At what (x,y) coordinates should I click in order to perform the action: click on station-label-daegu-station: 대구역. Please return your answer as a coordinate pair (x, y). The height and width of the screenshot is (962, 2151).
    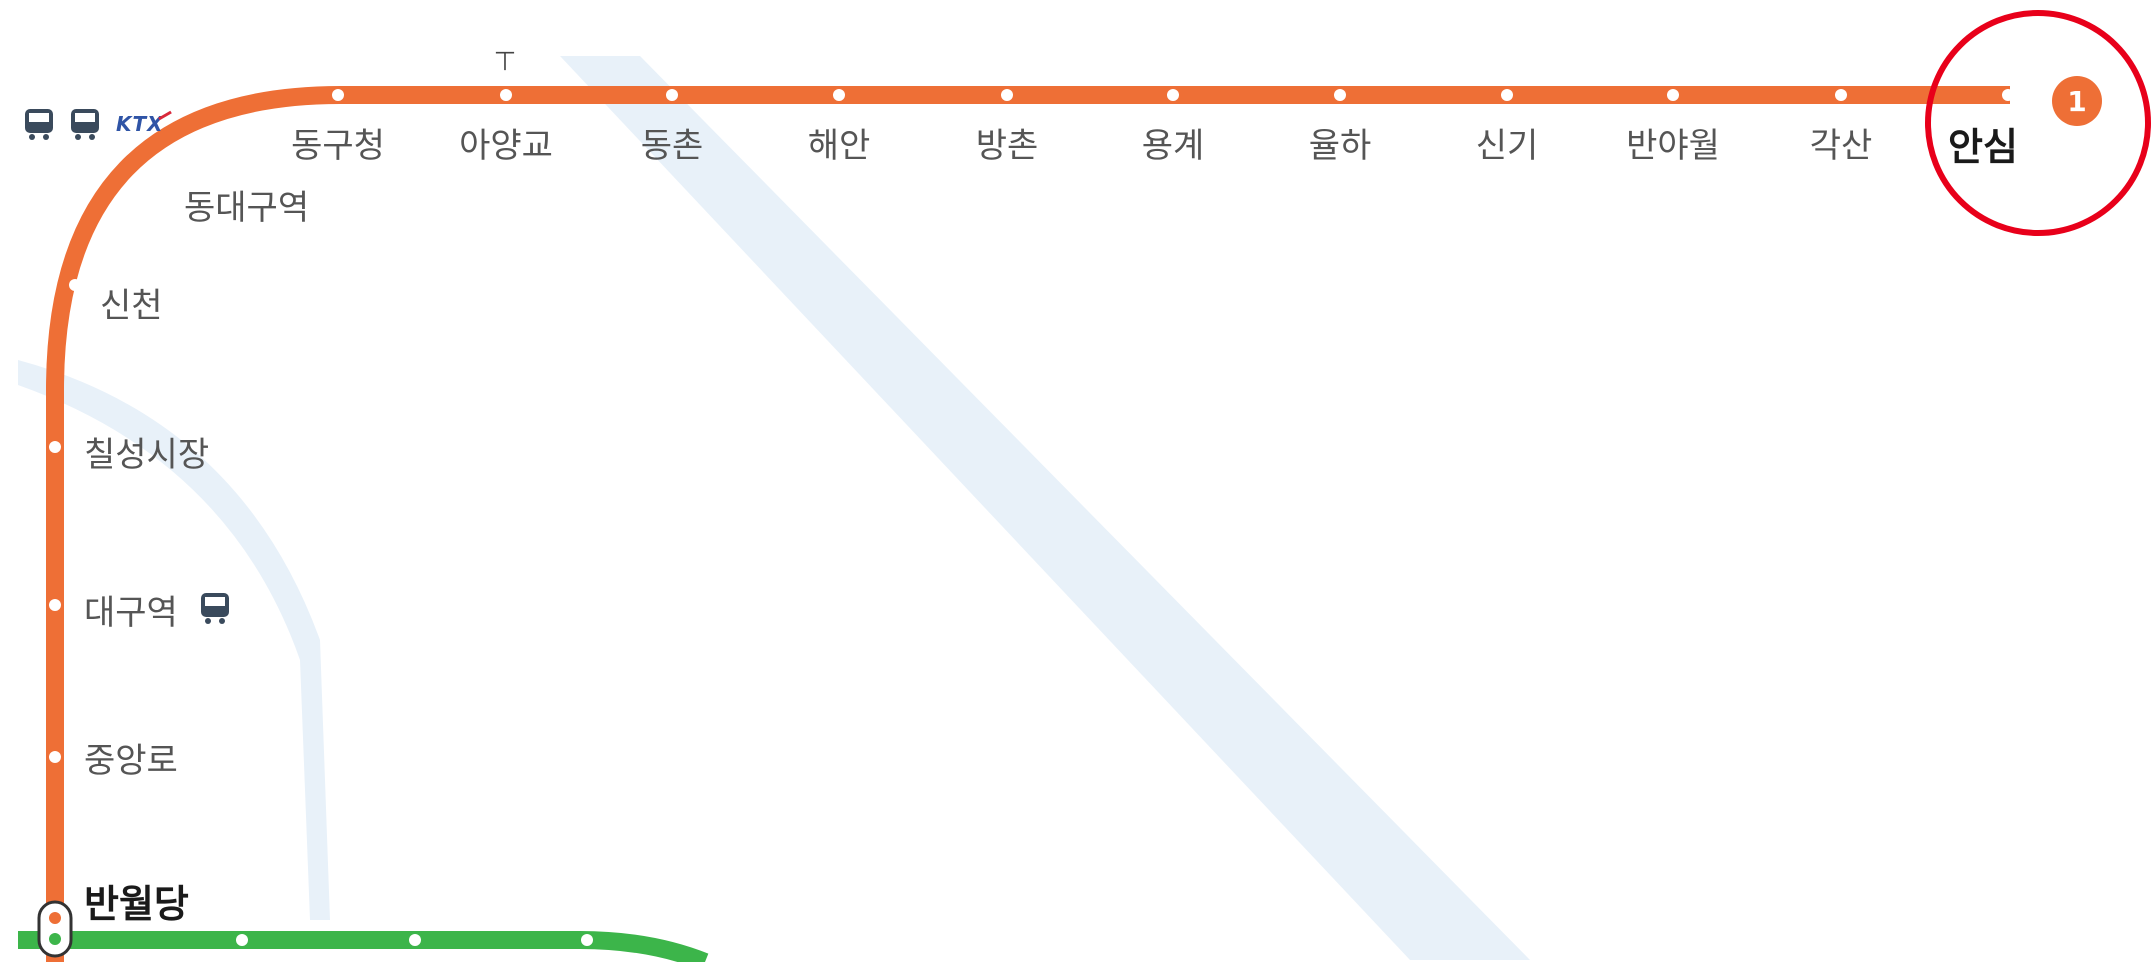
    Looking at the image, I should click on (131, 613).